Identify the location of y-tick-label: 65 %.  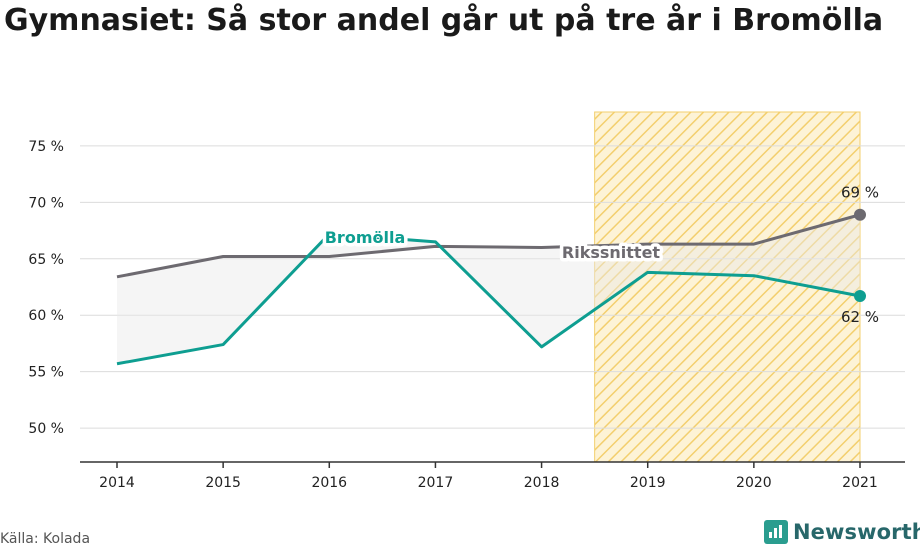
(46, 260).